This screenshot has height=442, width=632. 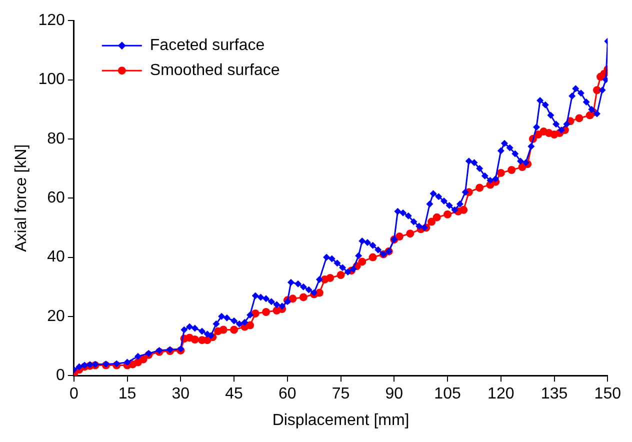 I want to click on y-tick-label: 20, so click(x=56, y=316).